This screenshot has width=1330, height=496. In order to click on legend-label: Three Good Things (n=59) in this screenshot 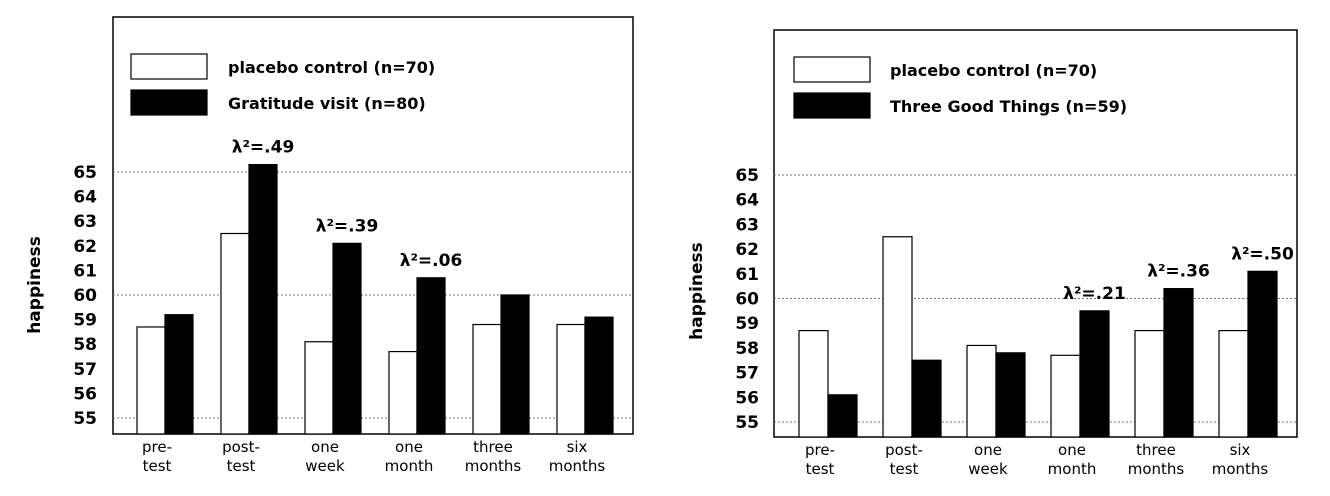, I will do `click(1008, 106)`.